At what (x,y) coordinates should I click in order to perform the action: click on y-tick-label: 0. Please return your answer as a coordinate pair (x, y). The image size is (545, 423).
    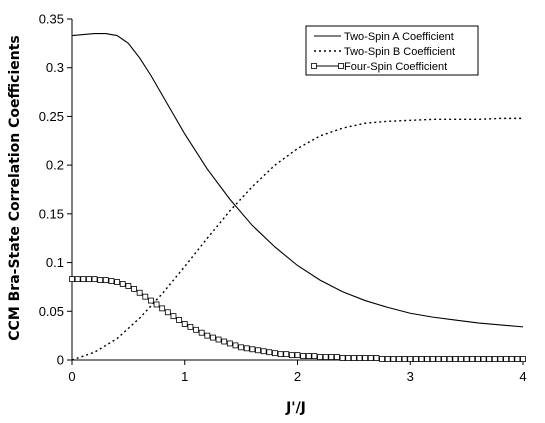
    Looking at the image, I should click on (60, 360).